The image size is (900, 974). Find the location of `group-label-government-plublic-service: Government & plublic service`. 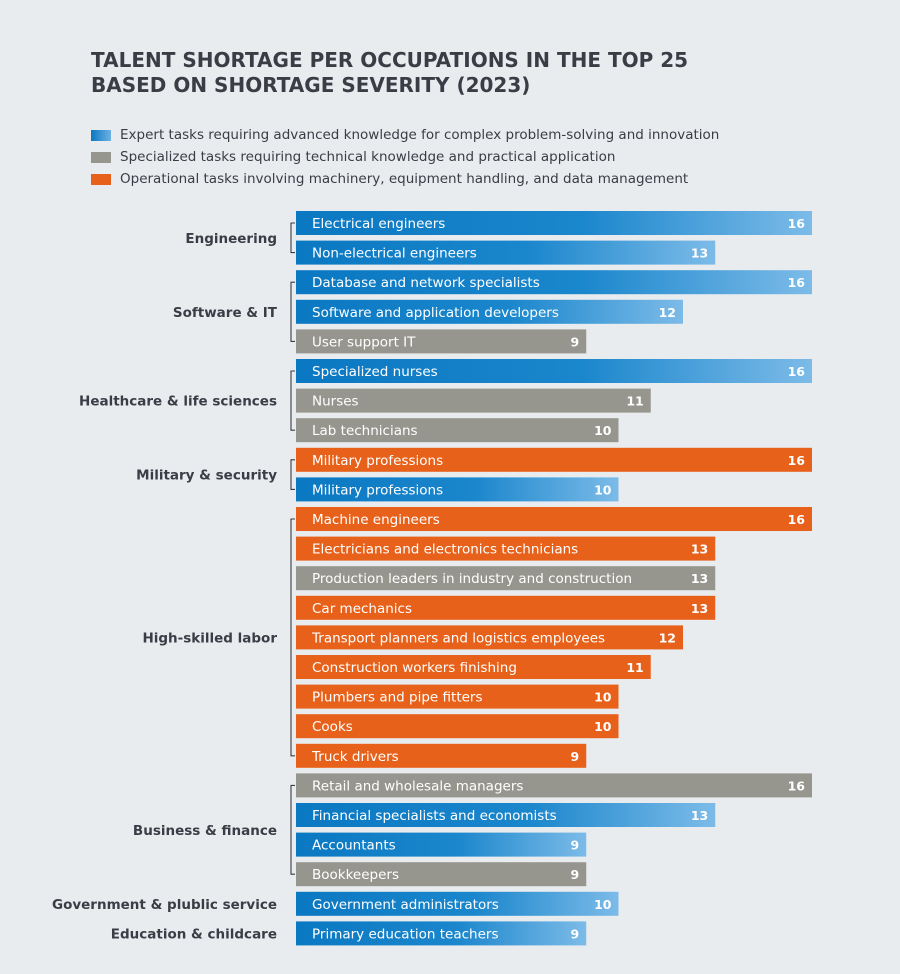

group-label-government-plublic-service: Government & plublic service is located at coordinates (164, 905).